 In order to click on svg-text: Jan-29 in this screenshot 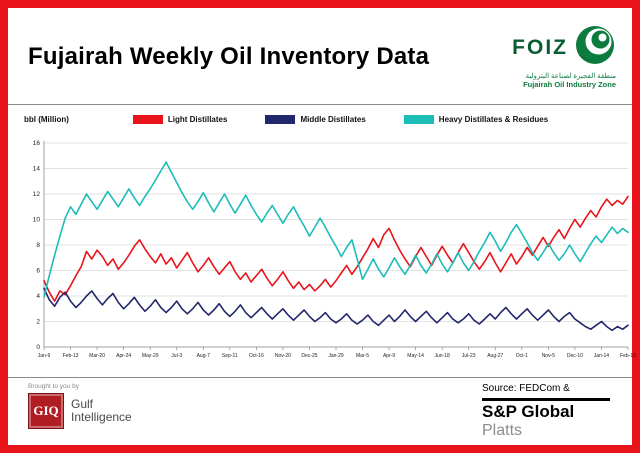, I will do `click(336, 356)`.